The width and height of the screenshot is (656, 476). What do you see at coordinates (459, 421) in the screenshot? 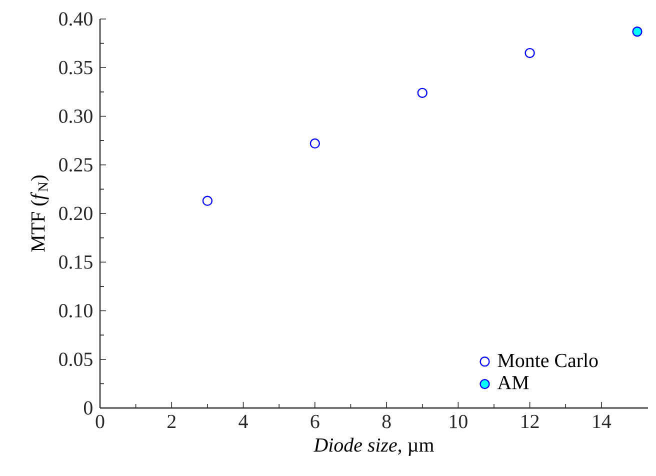
I see `x-tick-label: 10` at bounding box center [459, 421].